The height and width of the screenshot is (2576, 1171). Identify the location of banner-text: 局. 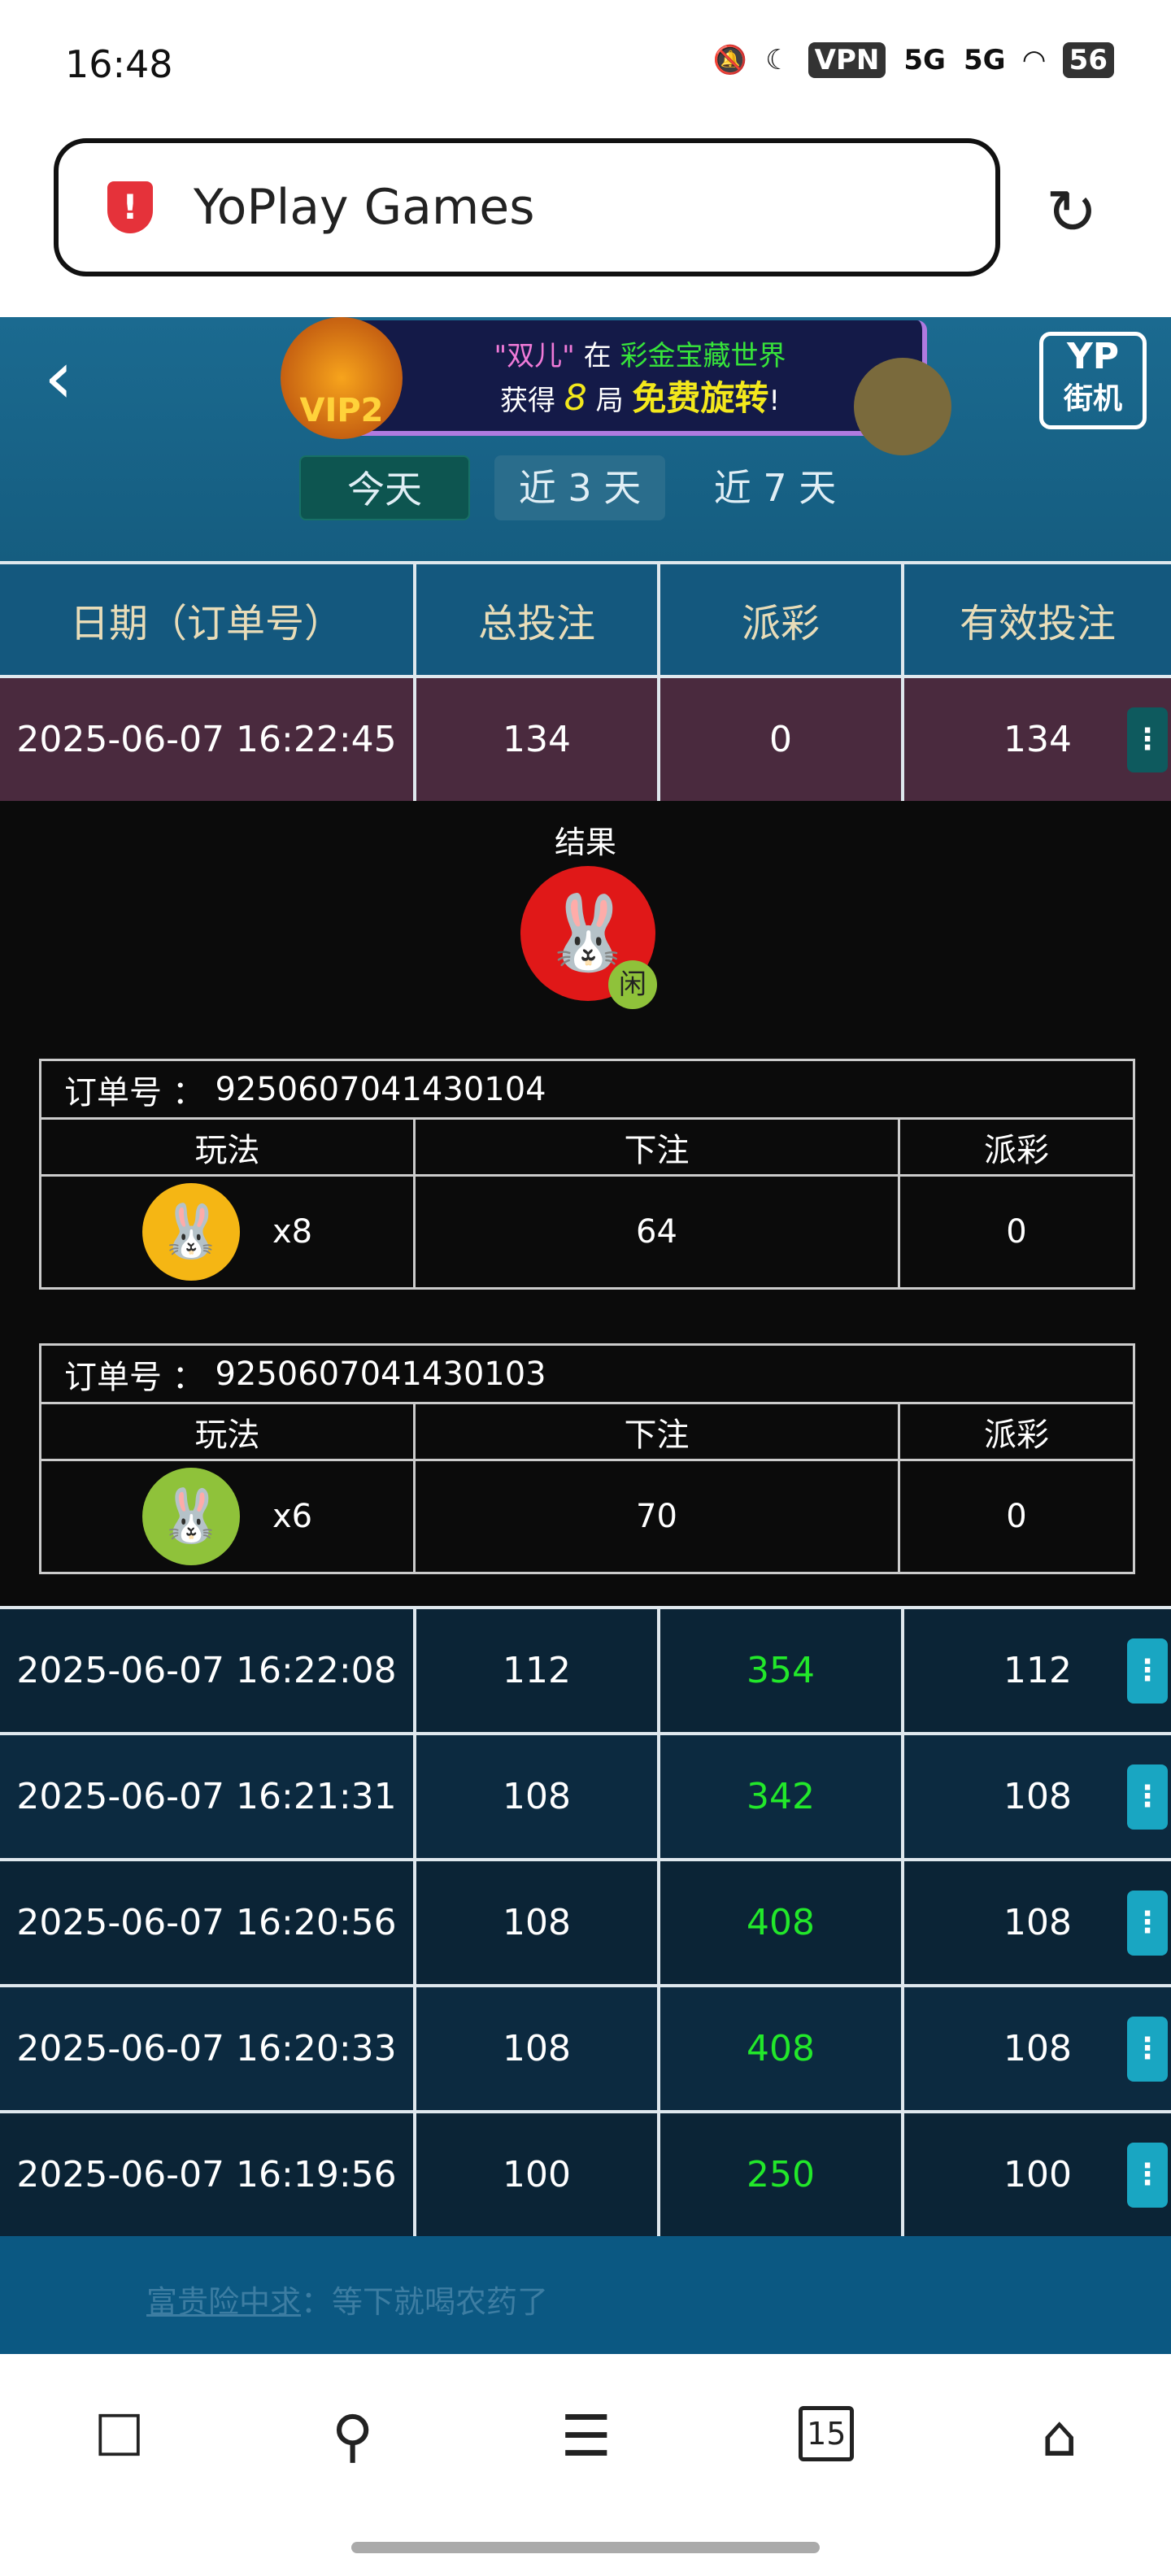
(609, 401).